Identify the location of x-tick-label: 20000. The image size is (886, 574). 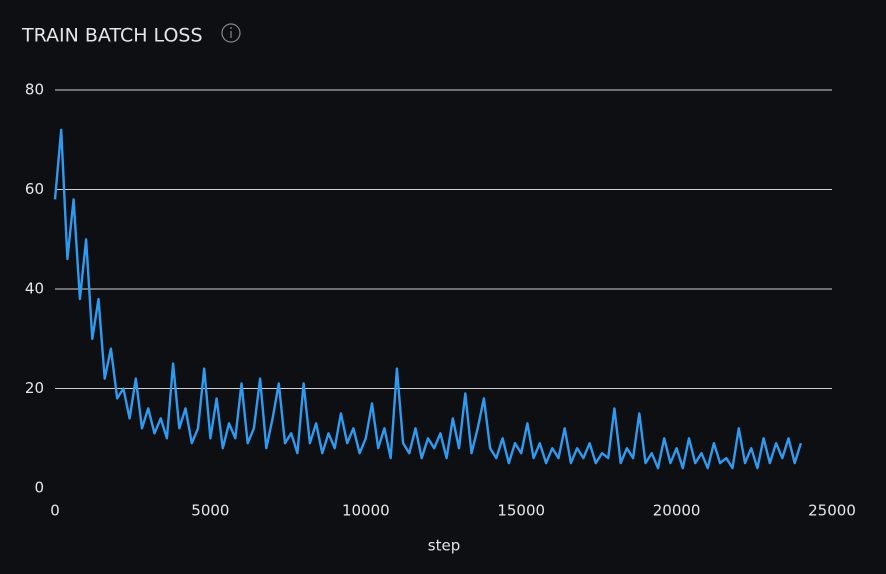
(677, 511).